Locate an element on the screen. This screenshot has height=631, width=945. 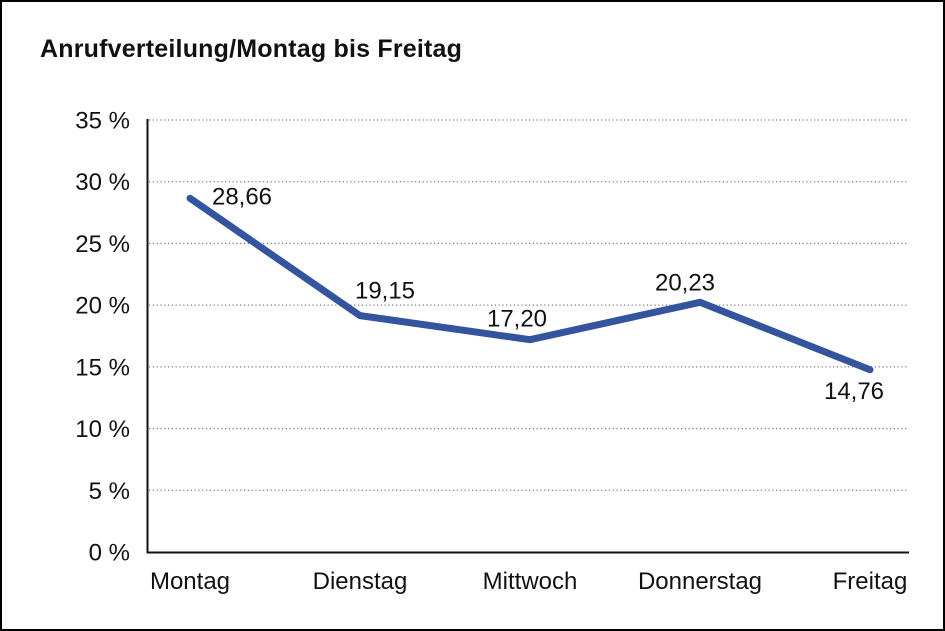
x-category-label: Freitag is located at coordinates (870, 581).